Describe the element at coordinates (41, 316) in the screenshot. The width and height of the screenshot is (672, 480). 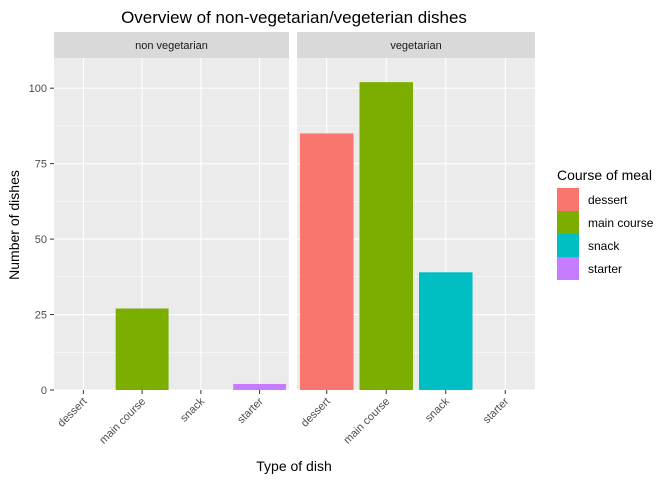
I see `y-tick-label: 25` at that location.